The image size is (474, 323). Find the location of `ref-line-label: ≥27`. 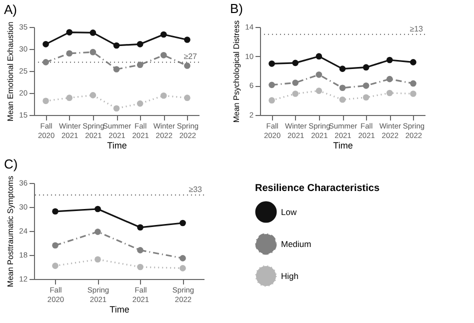

ref-line-label: ≥27 is located at coordinates (191, 57).